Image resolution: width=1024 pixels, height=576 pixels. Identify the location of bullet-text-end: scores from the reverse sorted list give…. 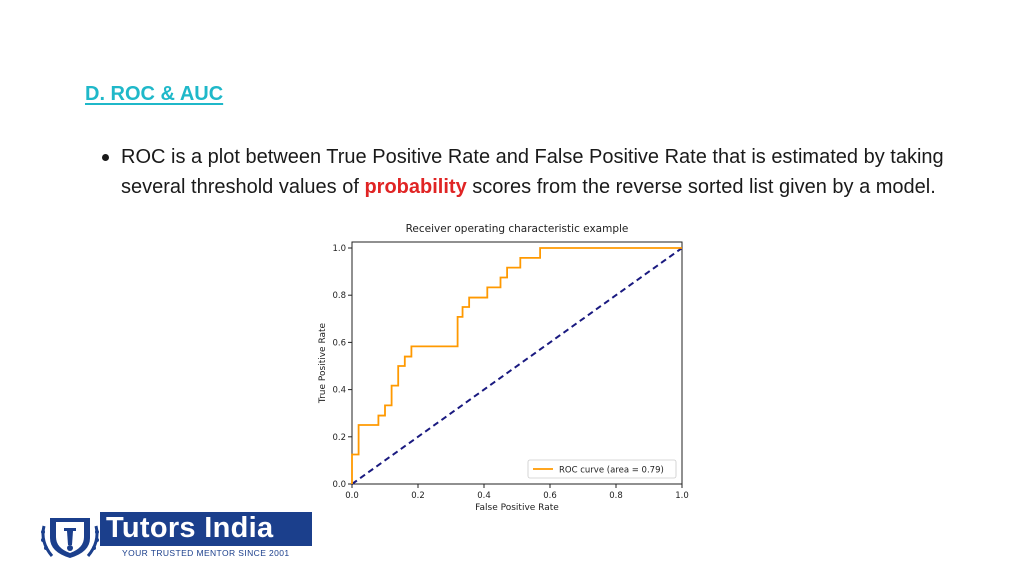
(701, 187).